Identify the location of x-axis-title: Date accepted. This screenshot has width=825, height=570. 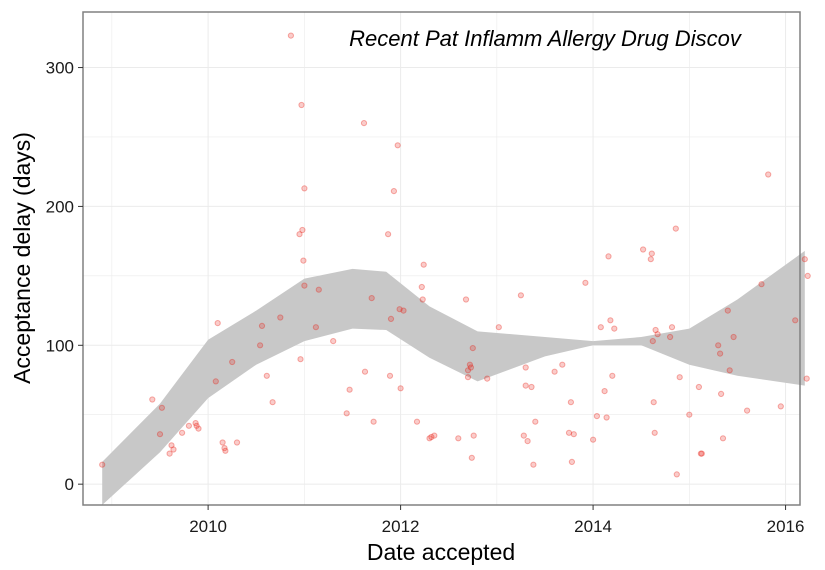
(441, 552).